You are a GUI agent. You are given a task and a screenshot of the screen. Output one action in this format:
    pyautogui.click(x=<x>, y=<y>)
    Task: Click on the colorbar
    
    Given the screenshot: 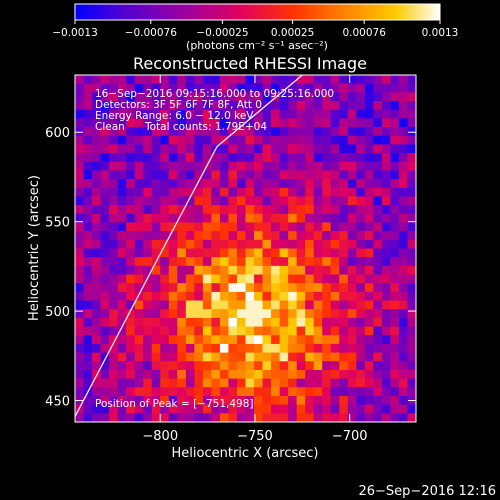 What is the action you would take?
    pyautogui.click(x=257, y=12)
    